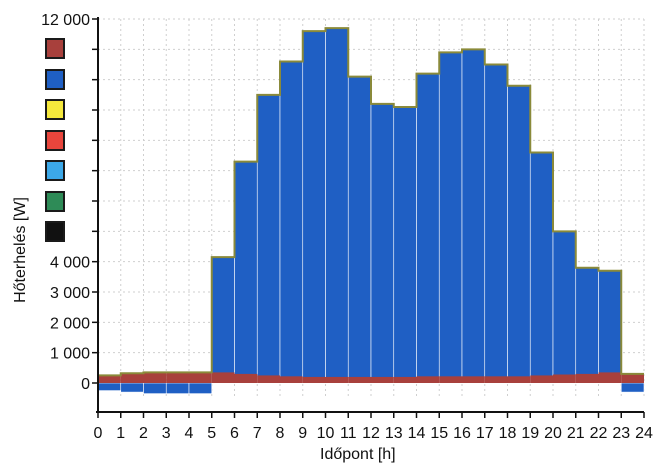 The width and height of the screenshot is (656, 468). I want to click on y-tick-label: 2 000, so click(70, 323).